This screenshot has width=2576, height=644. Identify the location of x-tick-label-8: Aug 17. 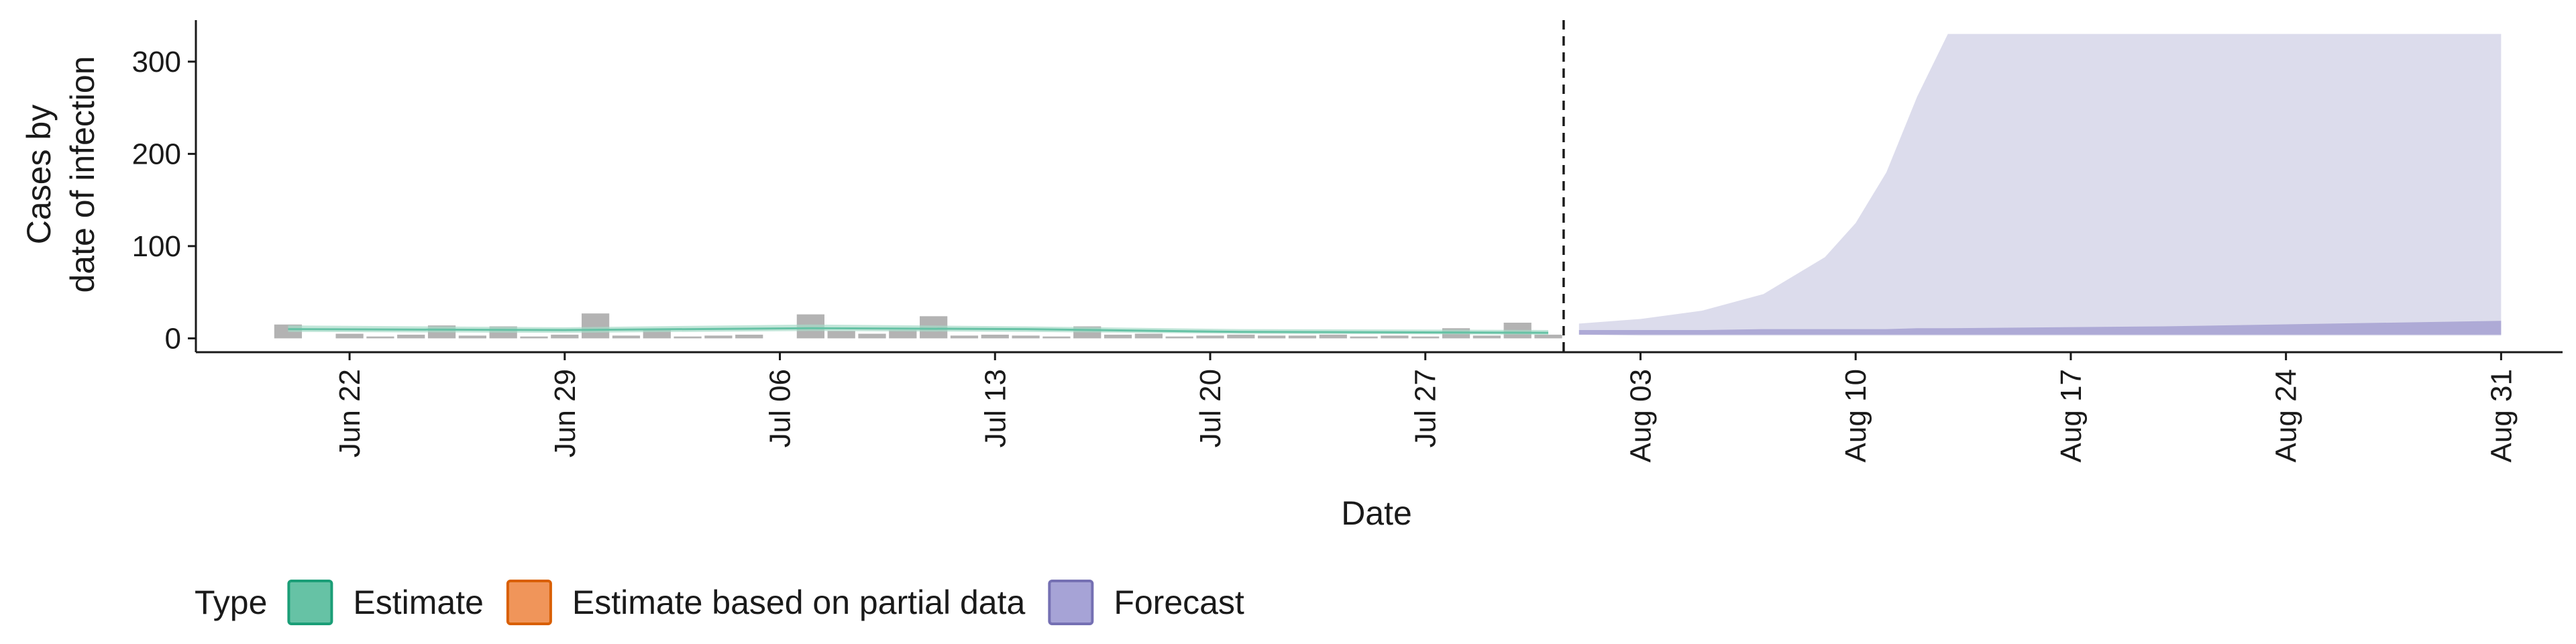
(2071, 415).